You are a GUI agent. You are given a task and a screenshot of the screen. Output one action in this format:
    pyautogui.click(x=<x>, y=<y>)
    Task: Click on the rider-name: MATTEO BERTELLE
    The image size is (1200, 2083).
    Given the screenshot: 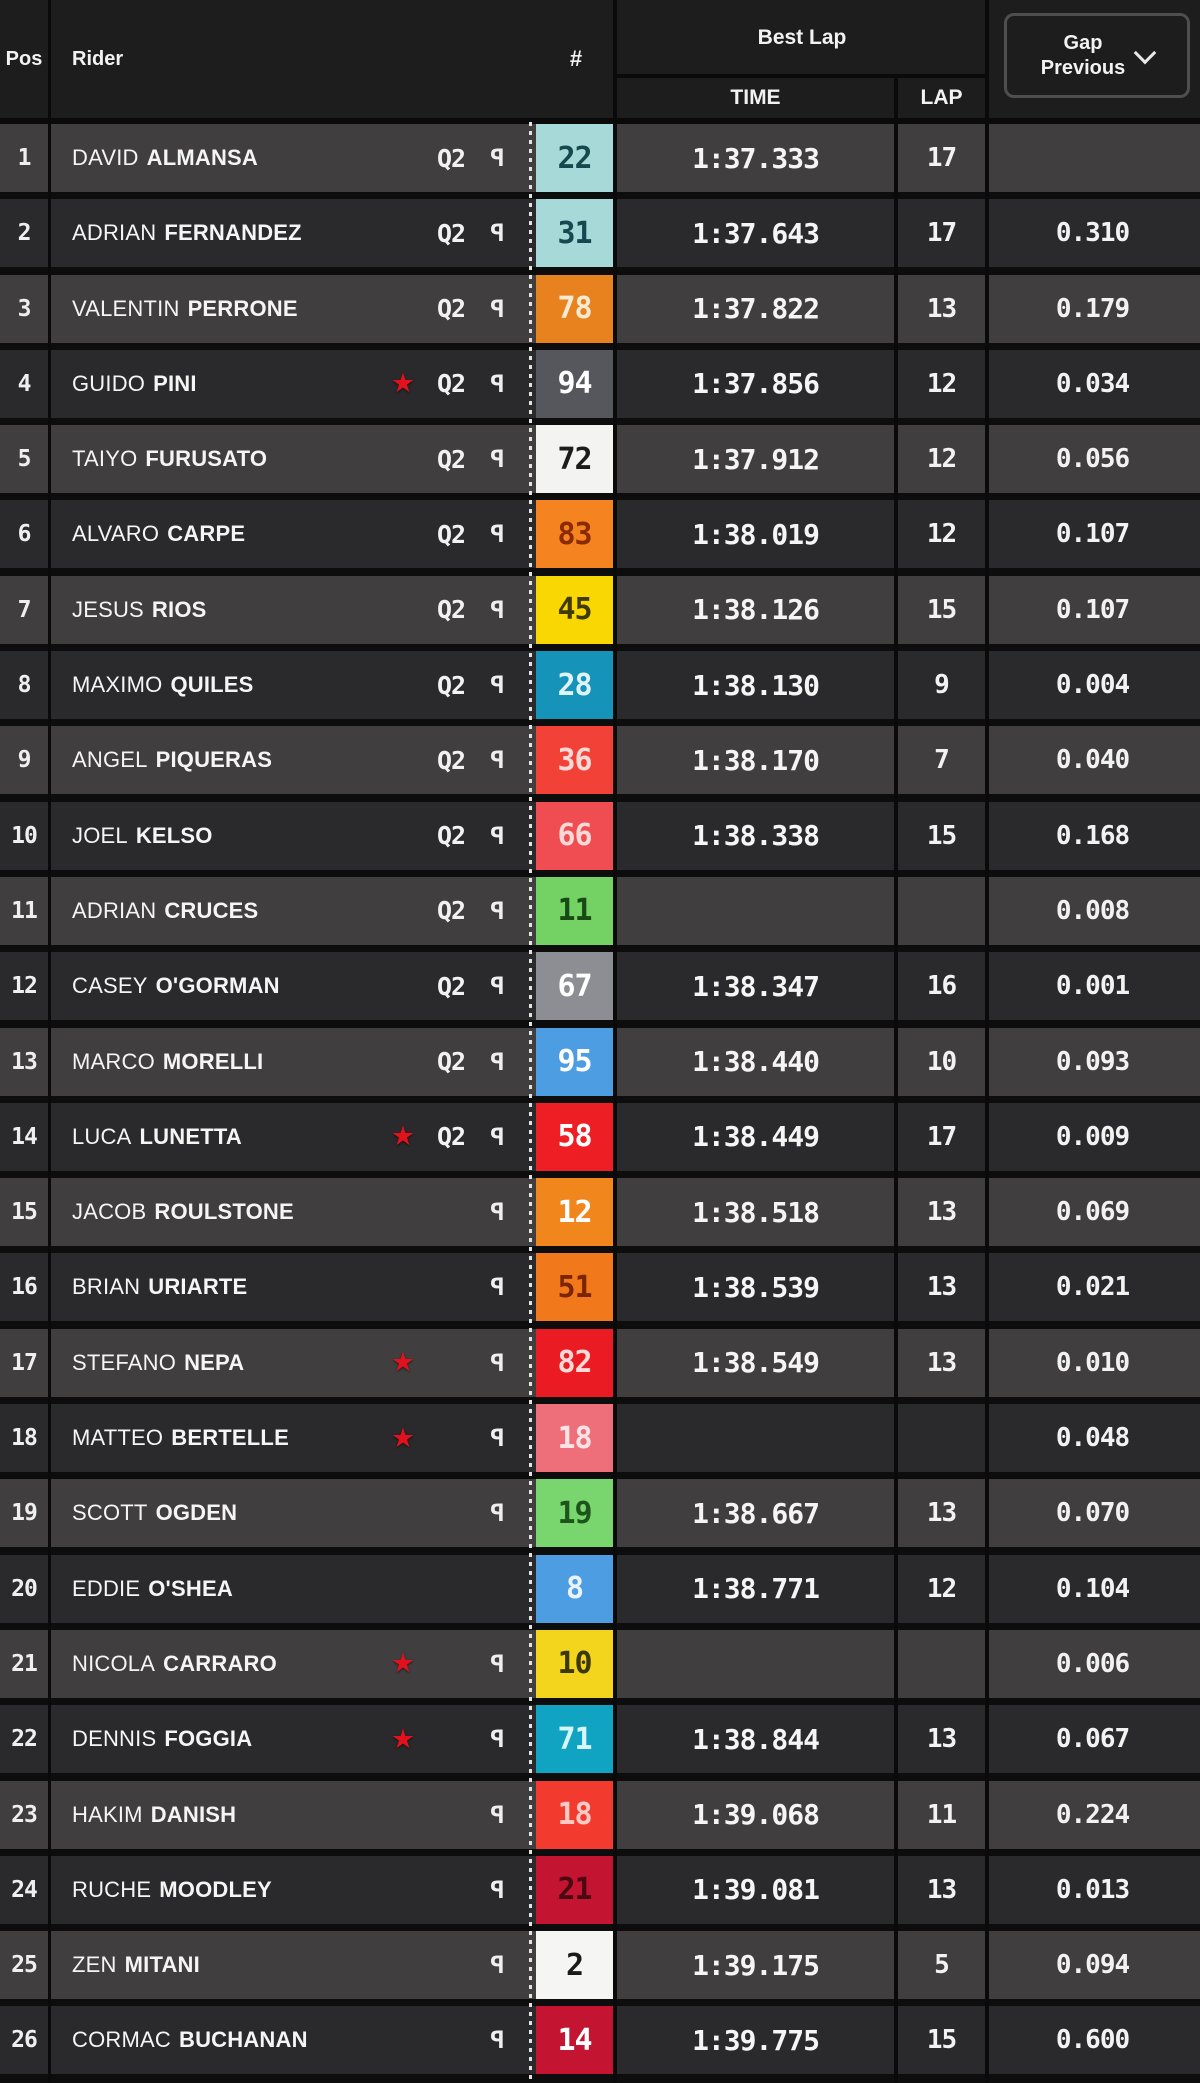 What is the action you would take?
    pyautogui.click(x=227, y=1438)
    